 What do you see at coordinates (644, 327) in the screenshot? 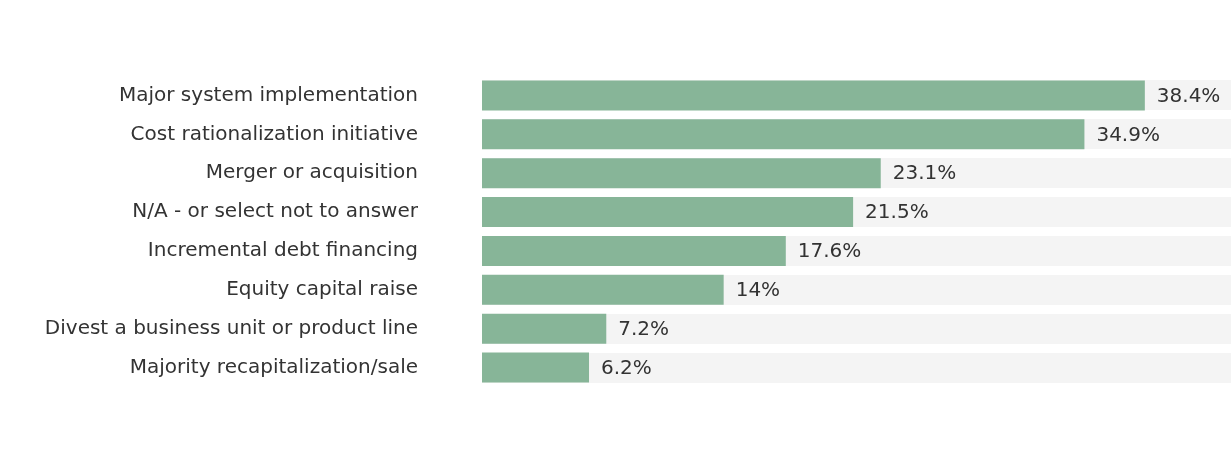
I see `data-label: 7.2%` at bounding box center [644, 327].